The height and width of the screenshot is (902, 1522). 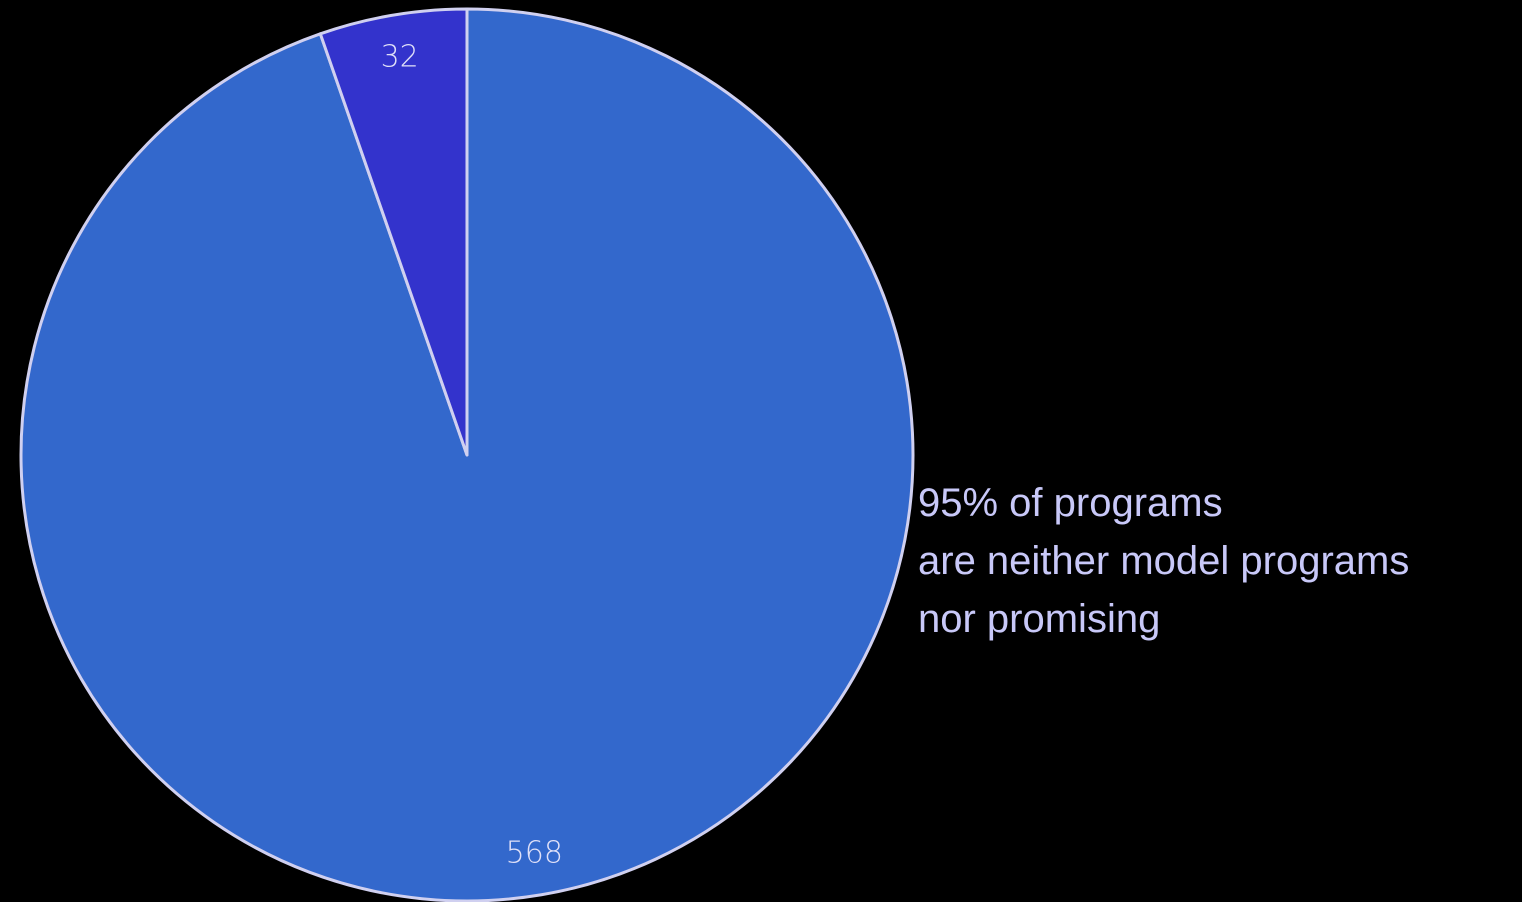 I want to click on annotation-line-1: 95% of programs, so click(x=1070, y=503).